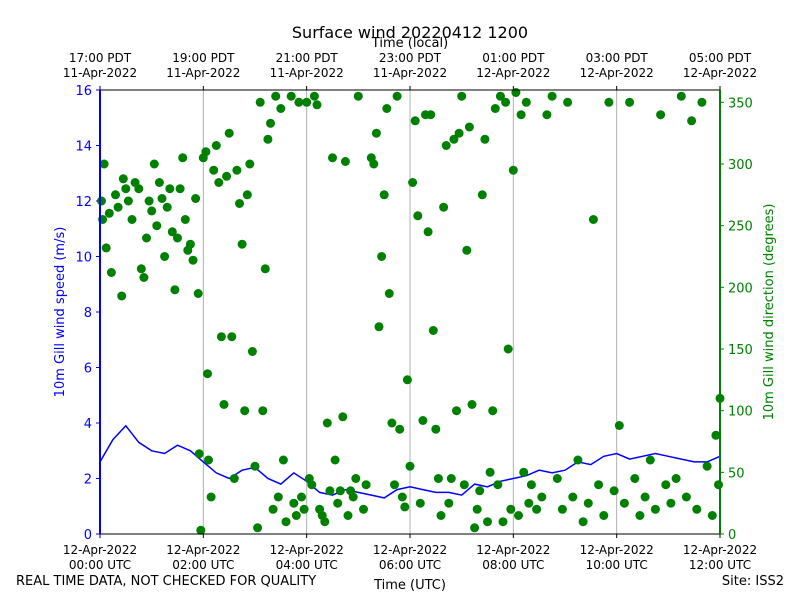 Image resolution: width=800 pixels, height=604 pixels. What do you see at coordinates (740, 103) in the screenshot?
I see `right-tick-label: 350` at bounding box center [740, 103].